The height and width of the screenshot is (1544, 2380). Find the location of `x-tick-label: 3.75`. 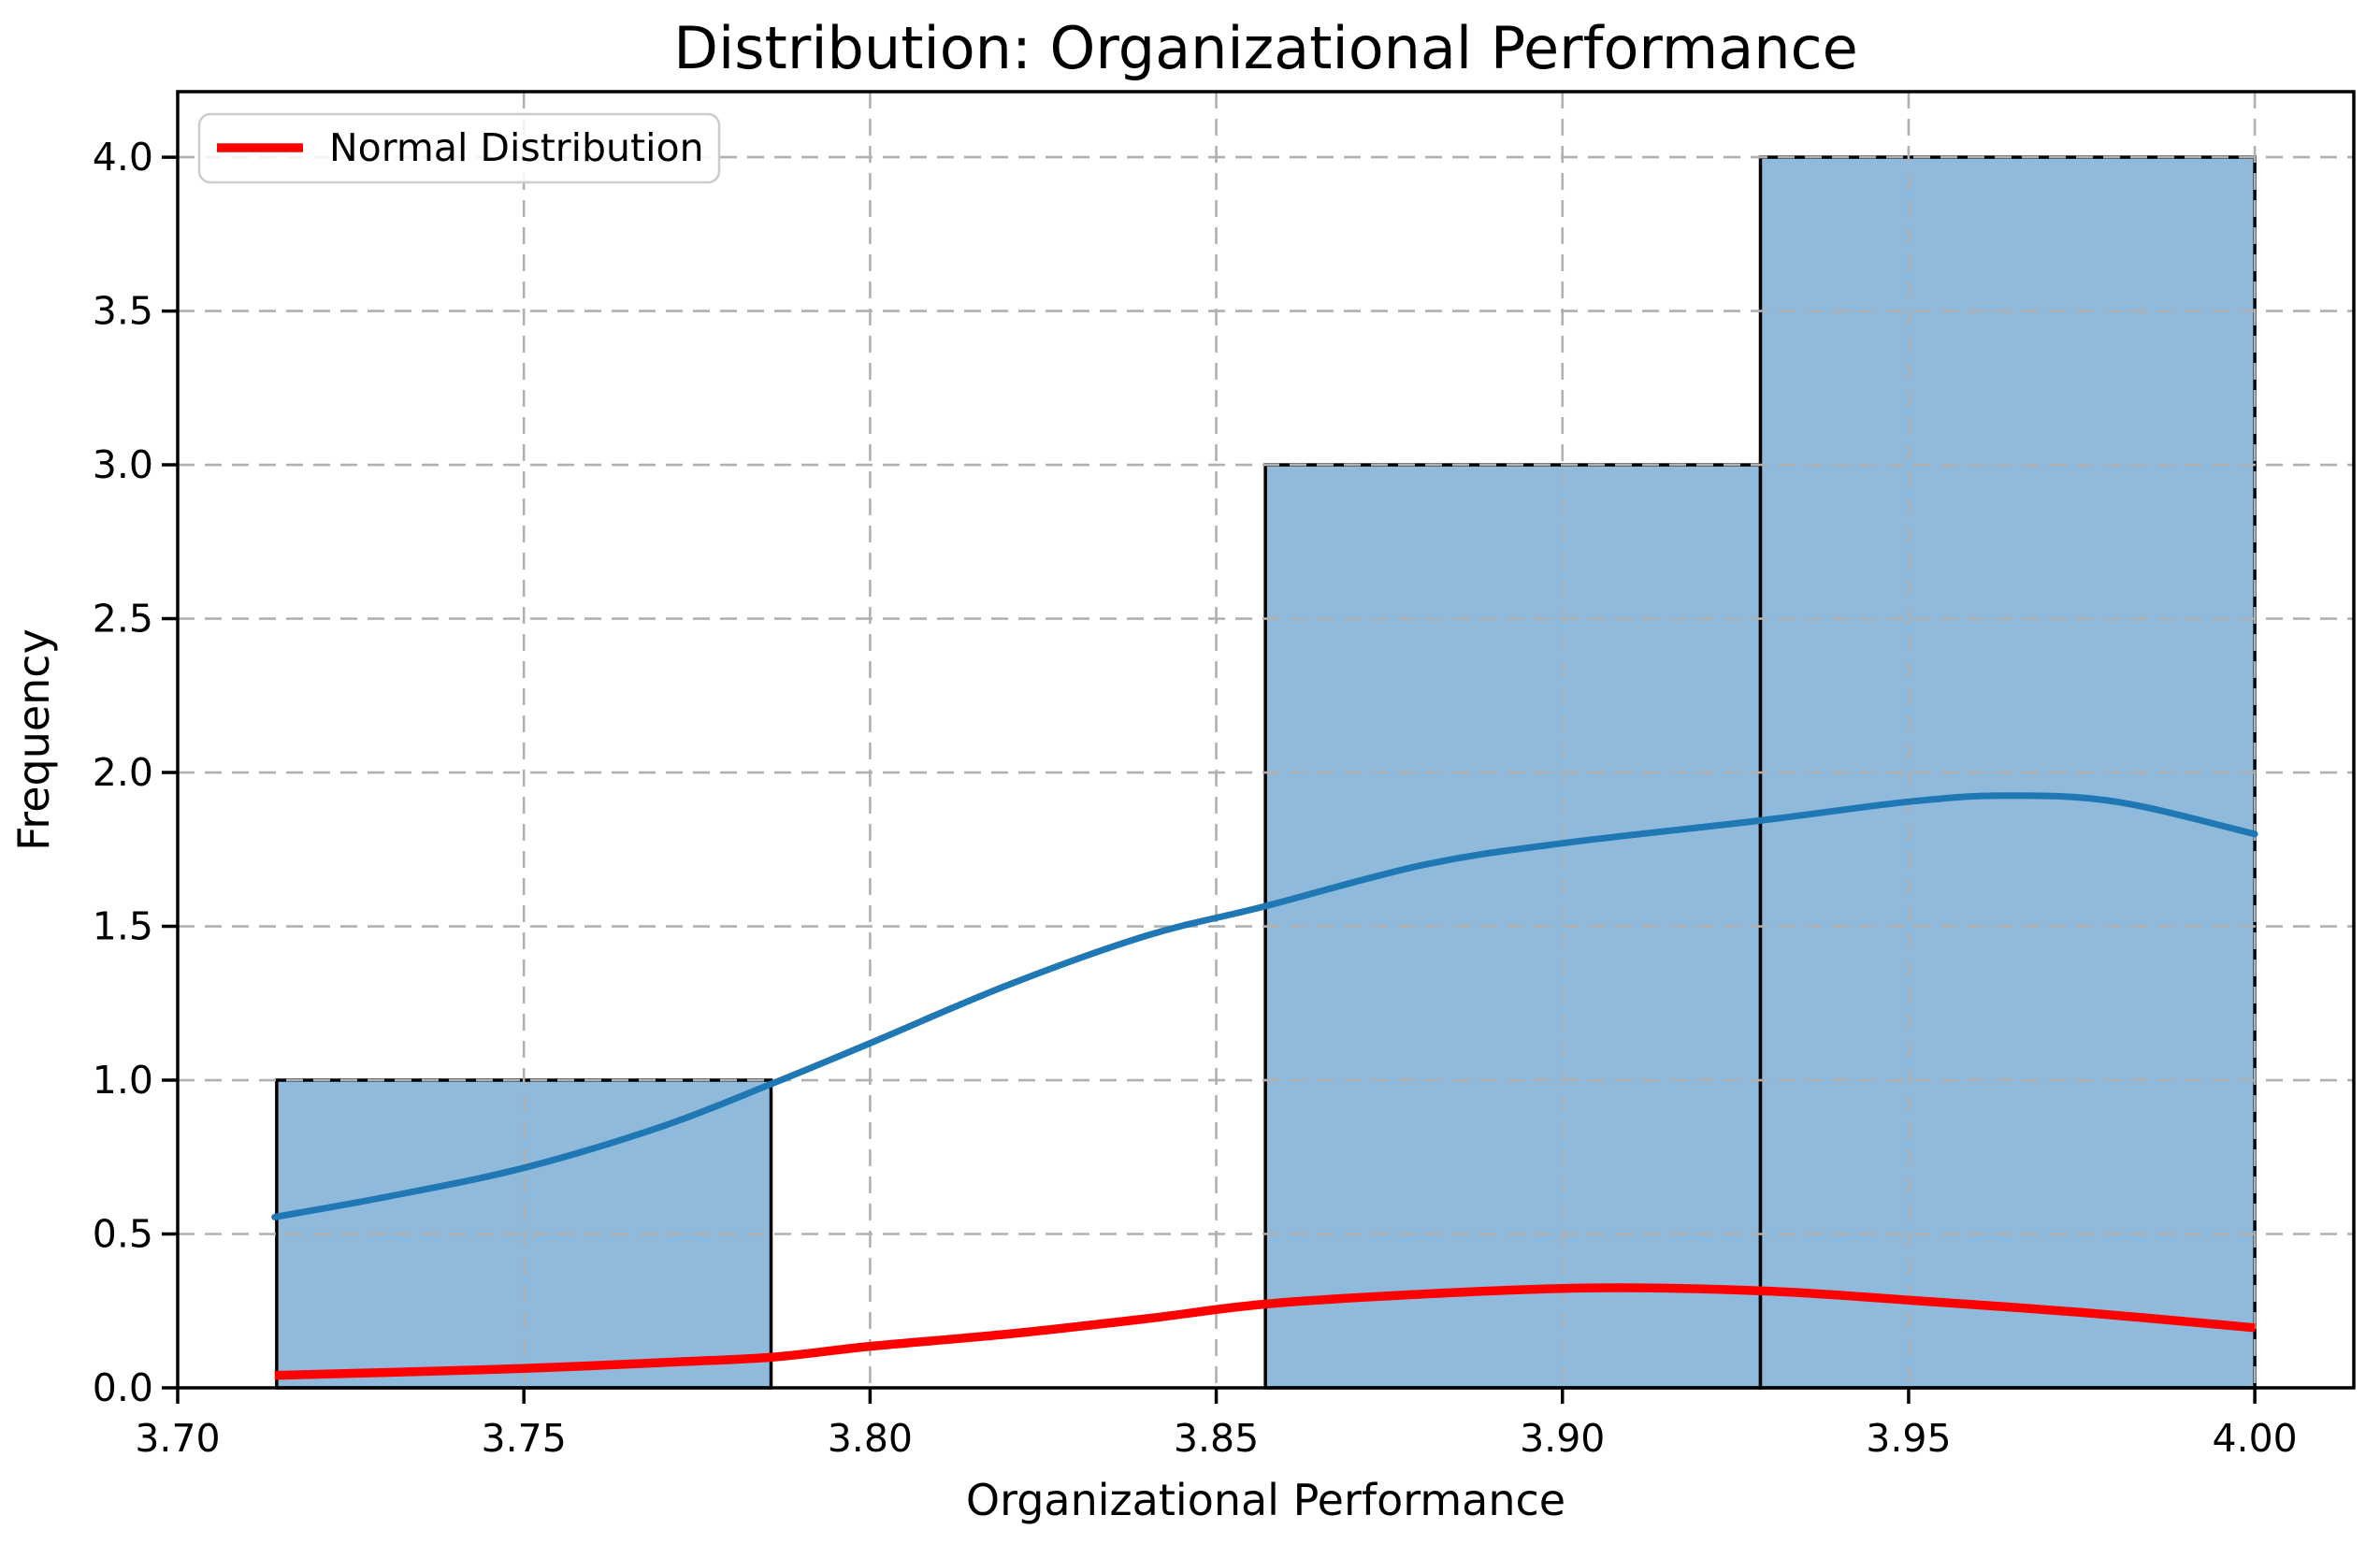

x-tick-label: 3.75 is located at coordinates (524, 1438).